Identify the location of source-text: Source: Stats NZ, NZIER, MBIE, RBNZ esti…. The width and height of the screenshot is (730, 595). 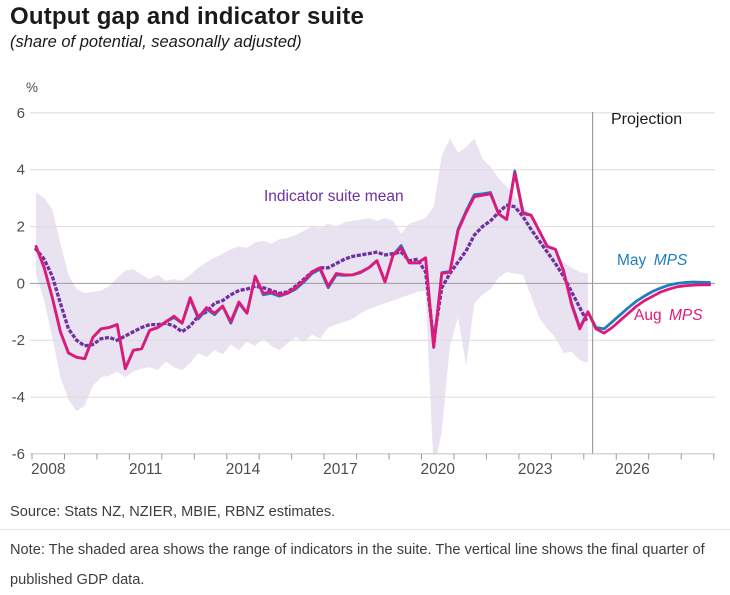
(173, 512).